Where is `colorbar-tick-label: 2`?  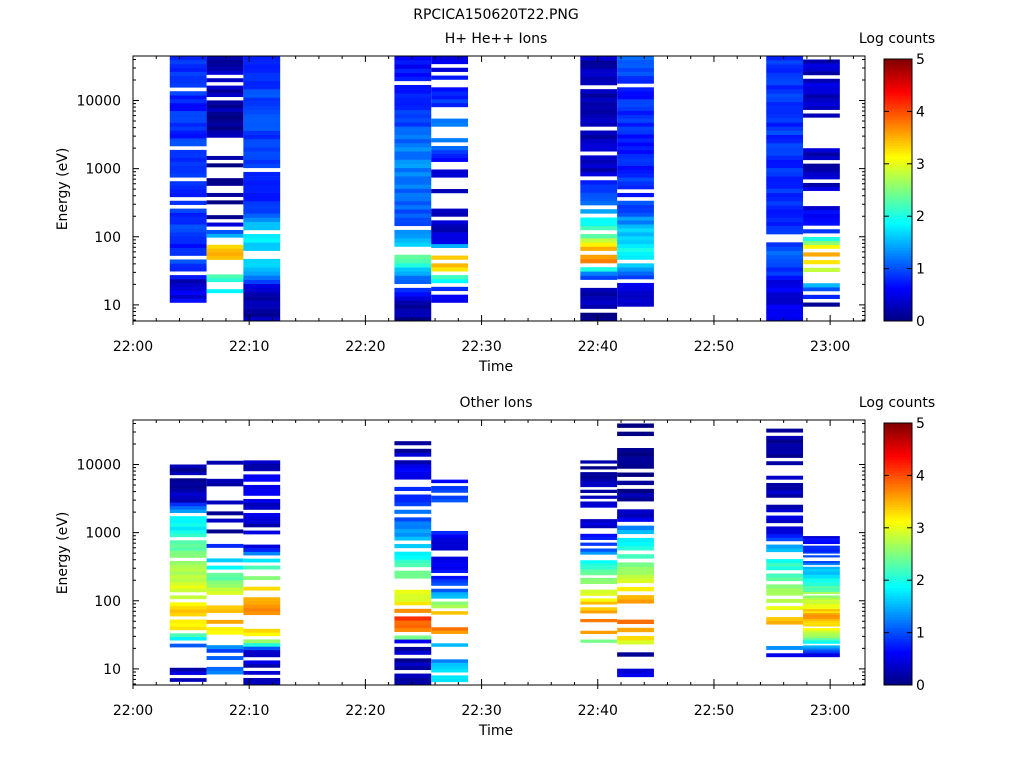
colorbar-tick-label: 2 is located at coordinates (920, 217).